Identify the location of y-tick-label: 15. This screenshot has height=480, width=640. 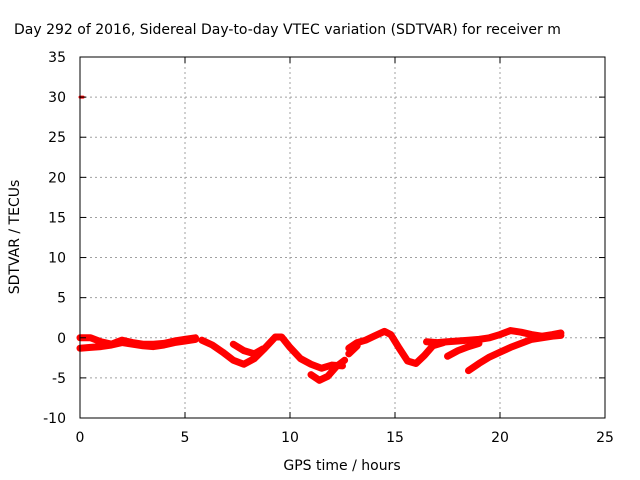
(57, 218).